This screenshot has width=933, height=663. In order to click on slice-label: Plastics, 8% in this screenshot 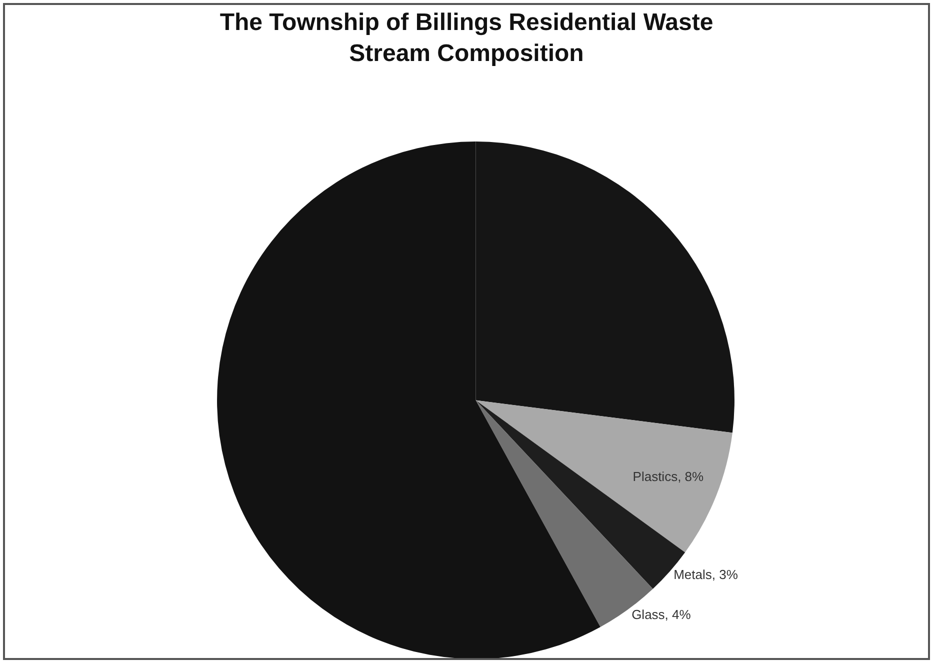, I will do `click(668, 476)`.